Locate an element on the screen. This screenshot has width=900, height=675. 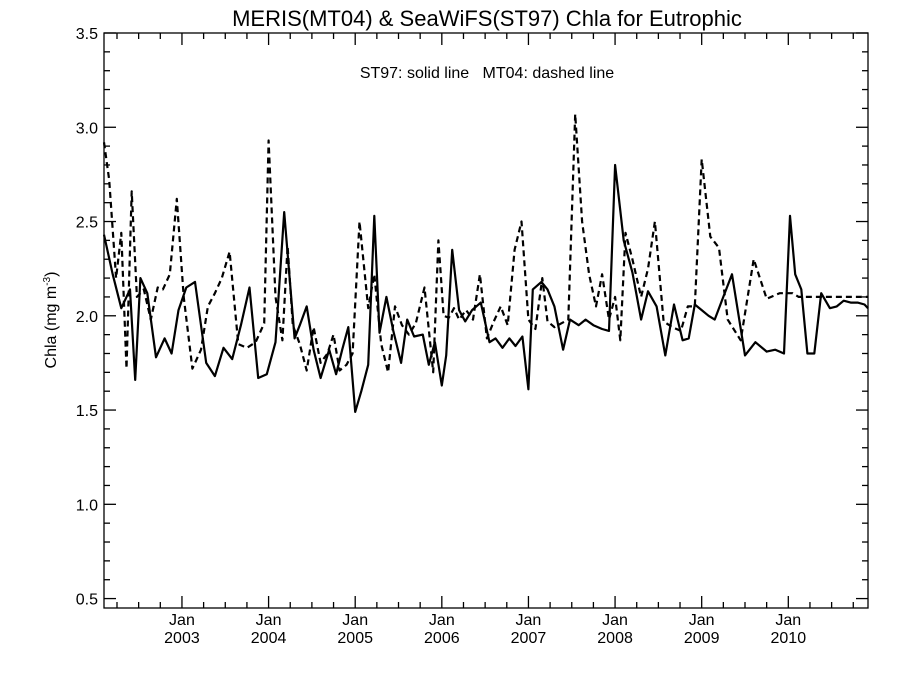
y-axis-label: Chla (mg m-3) is located at coordinates (51, 320).